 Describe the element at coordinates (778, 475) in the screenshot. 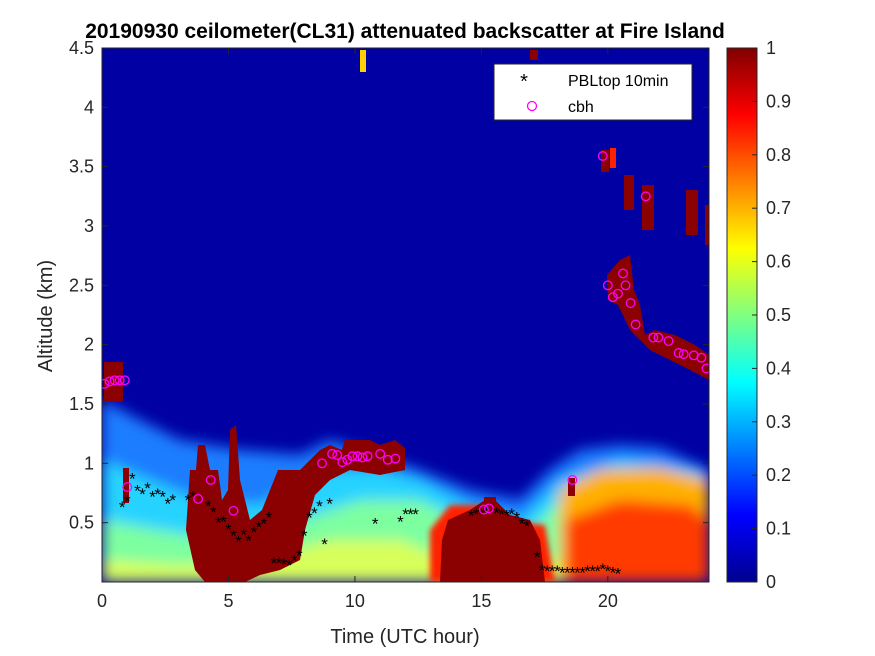

I see `colorbar-tick-label: 0.2` at that location.